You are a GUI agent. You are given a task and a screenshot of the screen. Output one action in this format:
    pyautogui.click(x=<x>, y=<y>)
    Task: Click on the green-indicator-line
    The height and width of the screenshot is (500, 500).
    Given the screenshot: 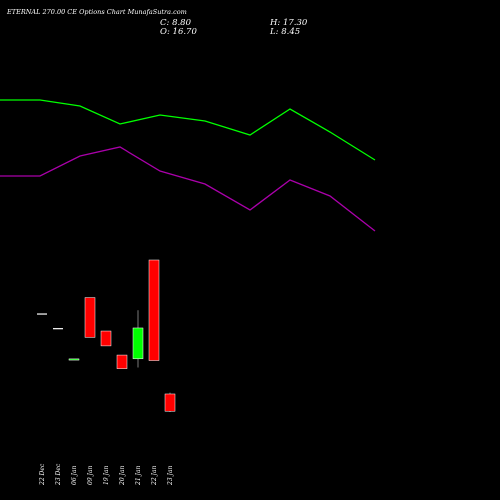 What is the action you would take?
    pyautogui.click(x=188, y=130)
    